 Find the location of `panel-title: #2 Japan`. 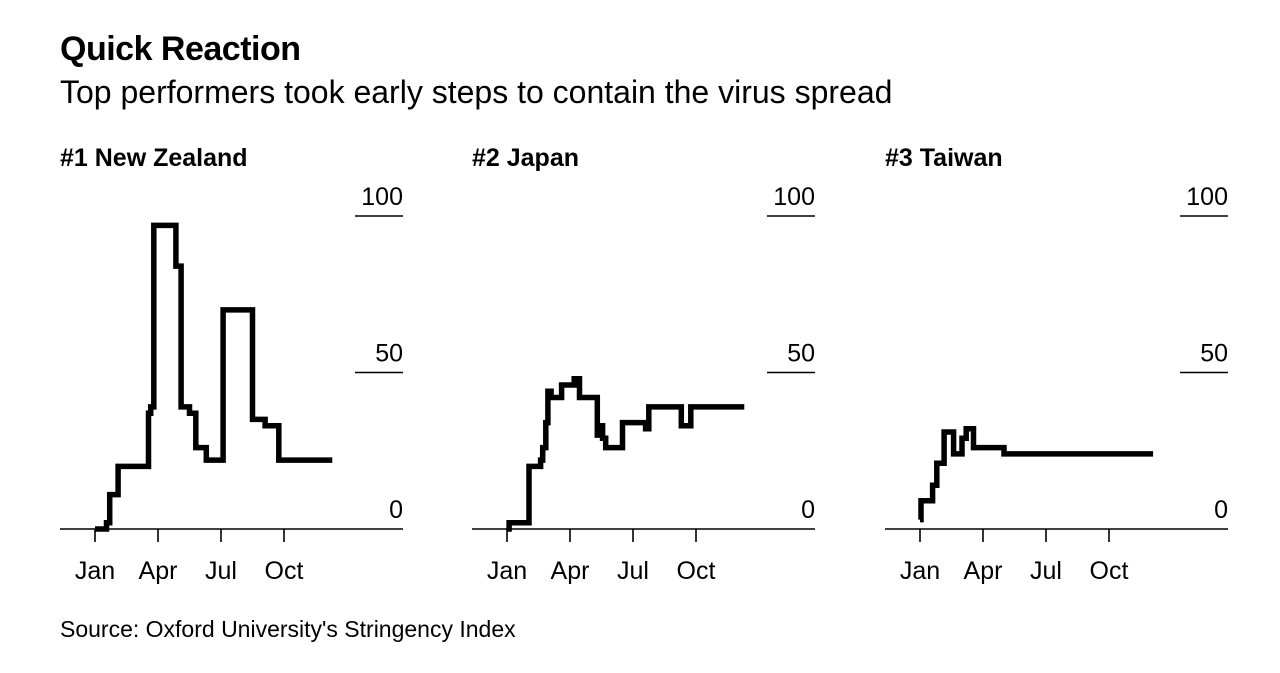

panel-title: #2 Japan is located at coordinates (526, 158).